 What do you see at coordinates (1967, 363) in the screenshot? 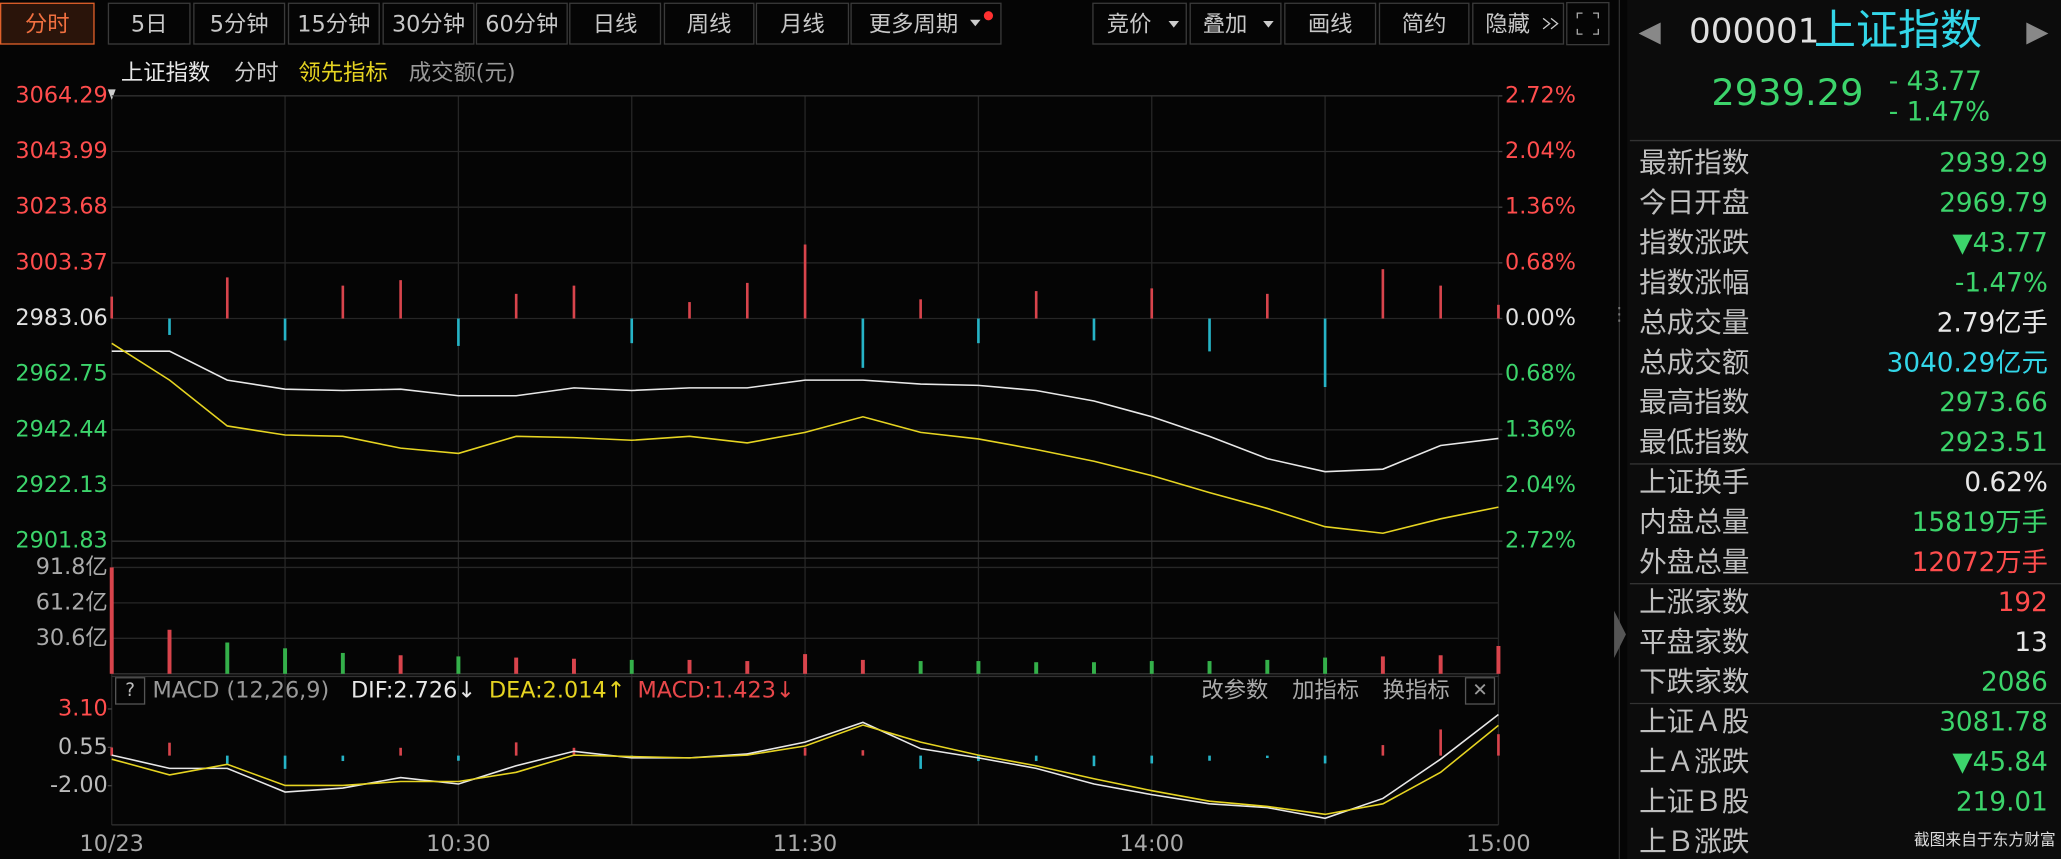
I see `row-value: 3040.29亿元` at bounding box center [1967, 363].